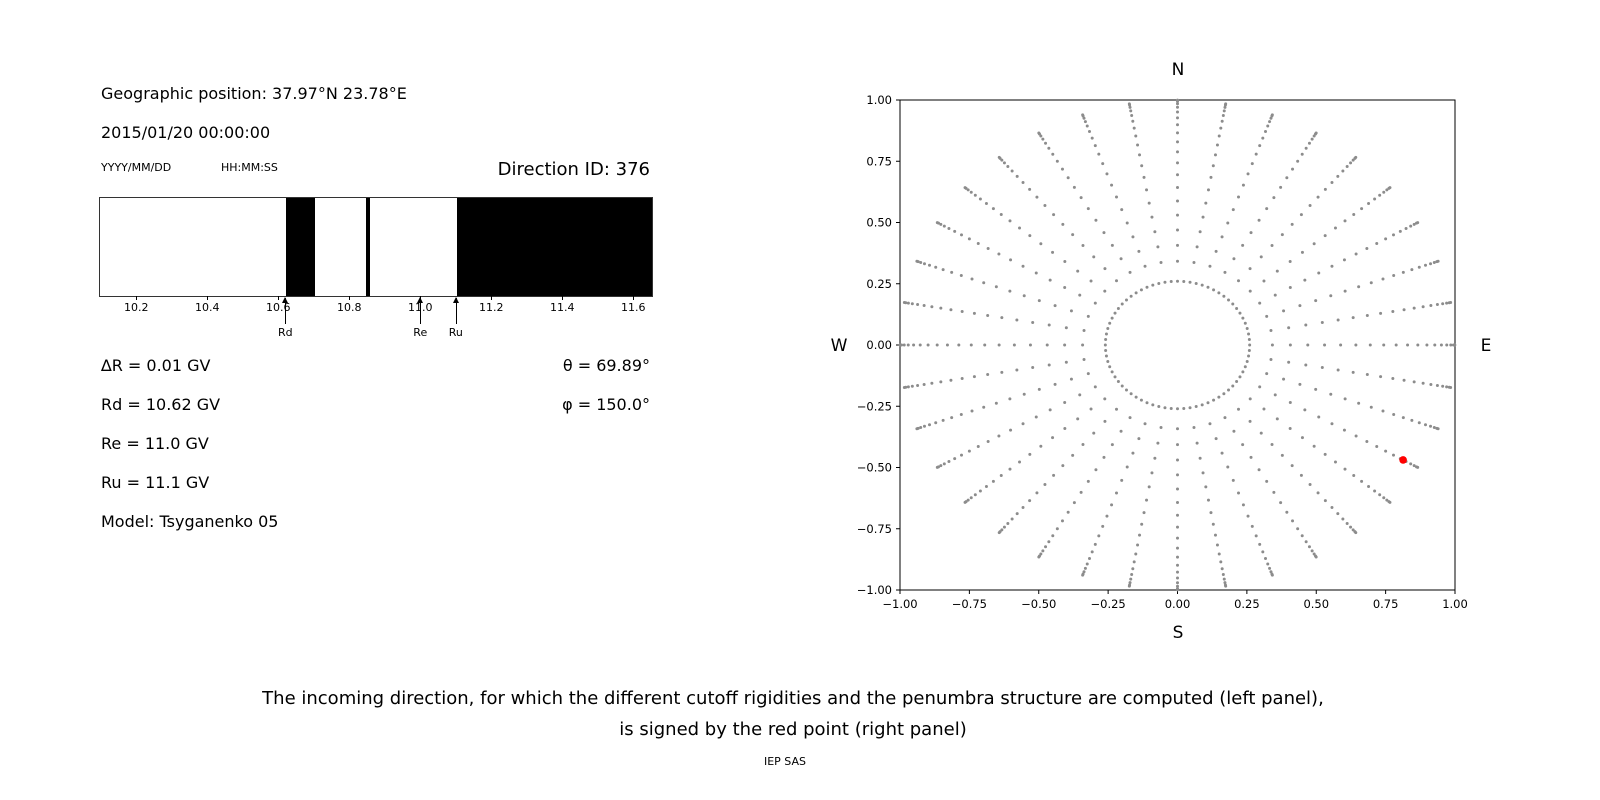 The image size is (1600, 800). I want to click on compass-south-label: S, so click(1178, 633).